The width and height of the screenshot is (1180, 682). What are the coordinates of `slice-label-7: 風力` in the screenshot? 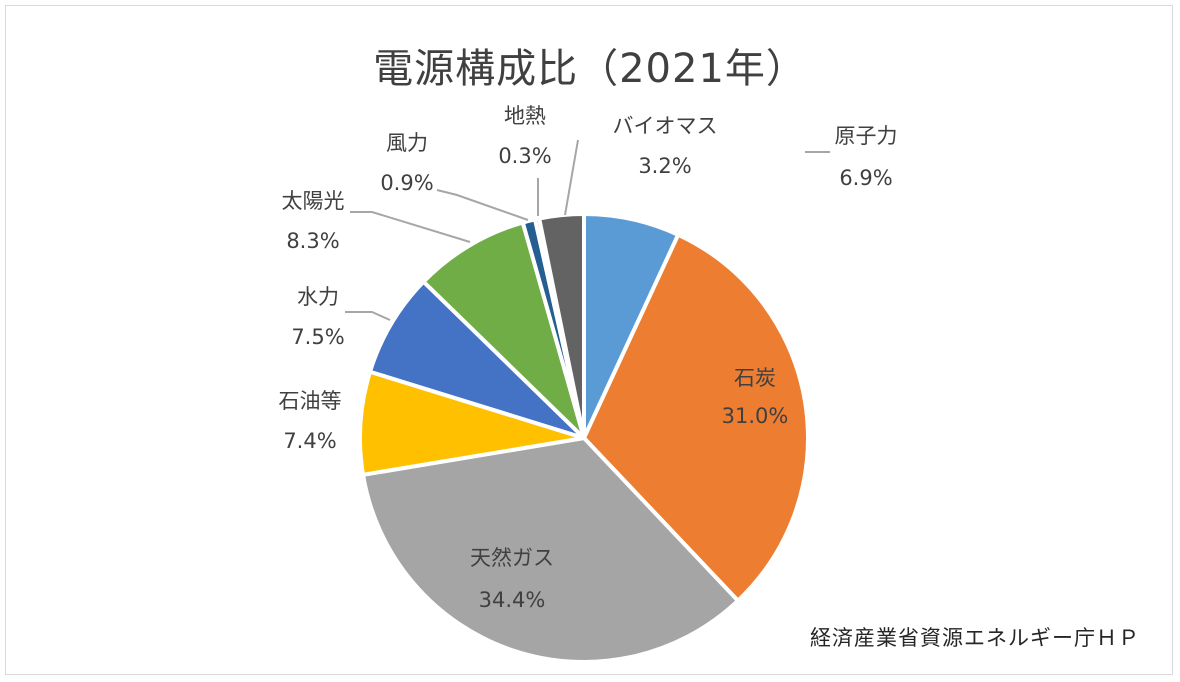 It's located at (407, 143).